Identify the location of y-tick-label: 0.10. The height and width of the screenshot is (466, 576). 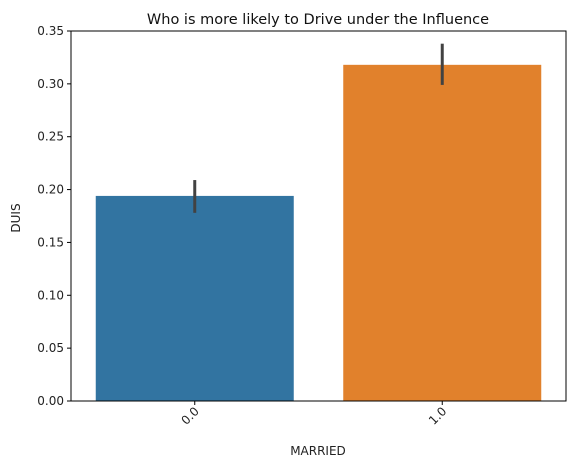
(50, 295).